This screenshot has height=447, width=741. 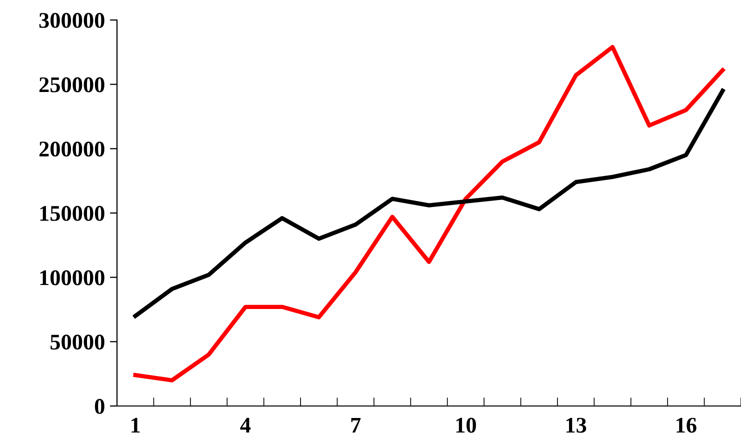 I want to click on x-tick-label: 16, so click(x=686, y=425).